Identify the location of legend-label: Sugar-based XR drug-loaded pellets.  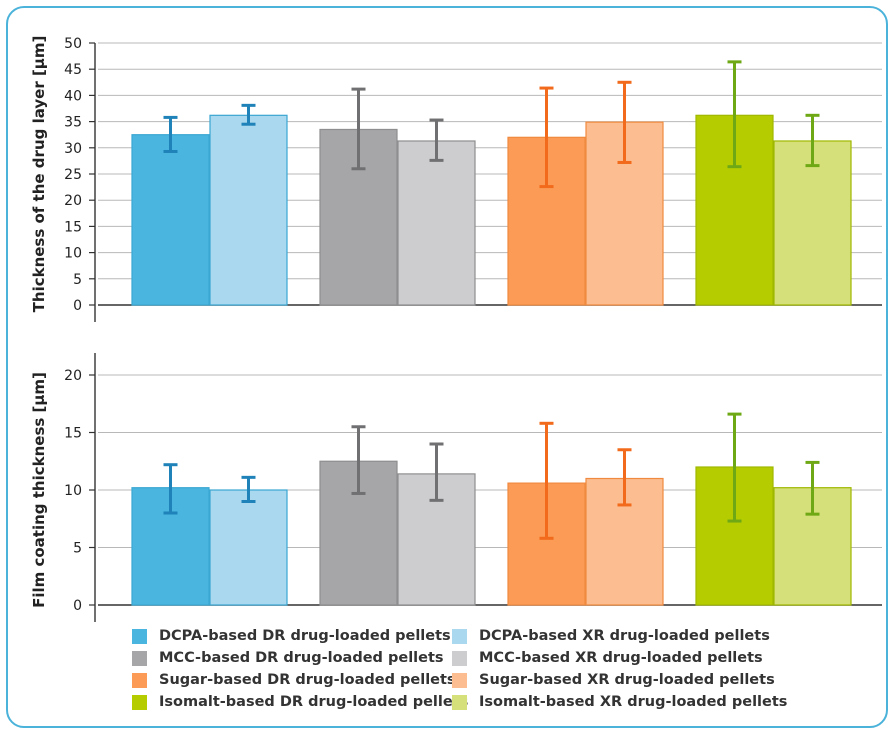
(627, 680).